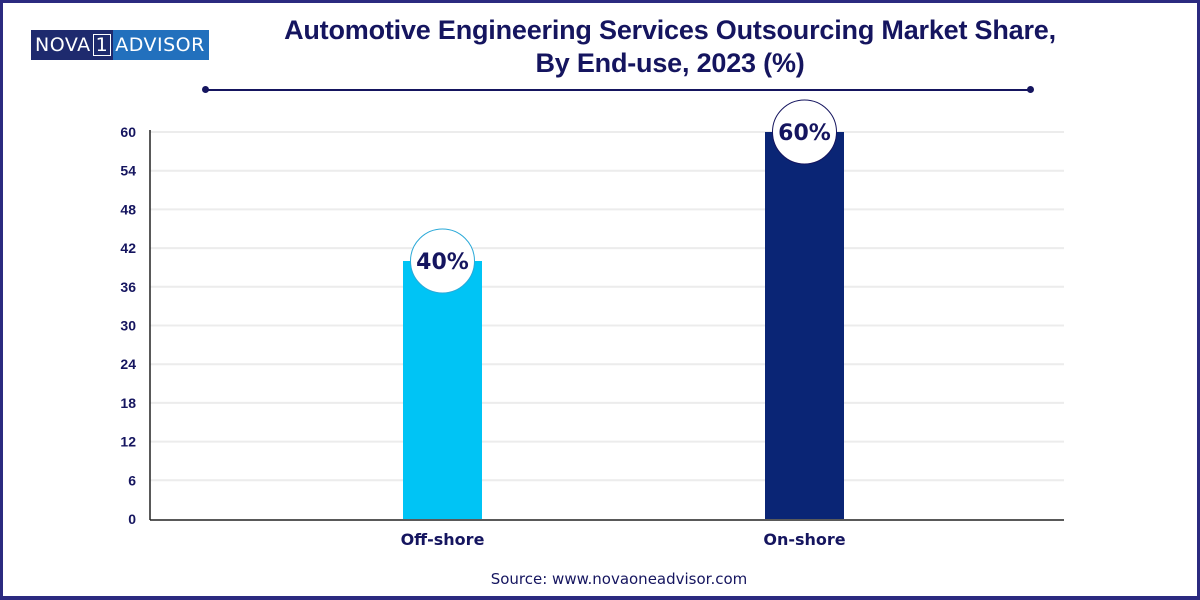 The width and height of the screenshot is (1200, 600). I want to click on x-axis-ticks: Off-shore On-shore, so click(623, 539).